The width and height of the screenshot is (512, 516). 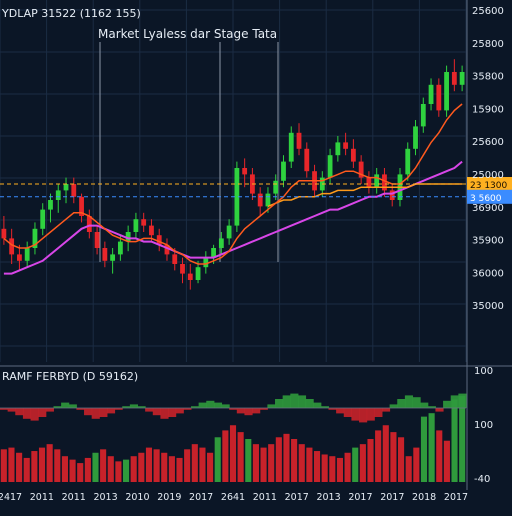 I want to click on x-tick-label: 2017, so click(x=392, y=497).